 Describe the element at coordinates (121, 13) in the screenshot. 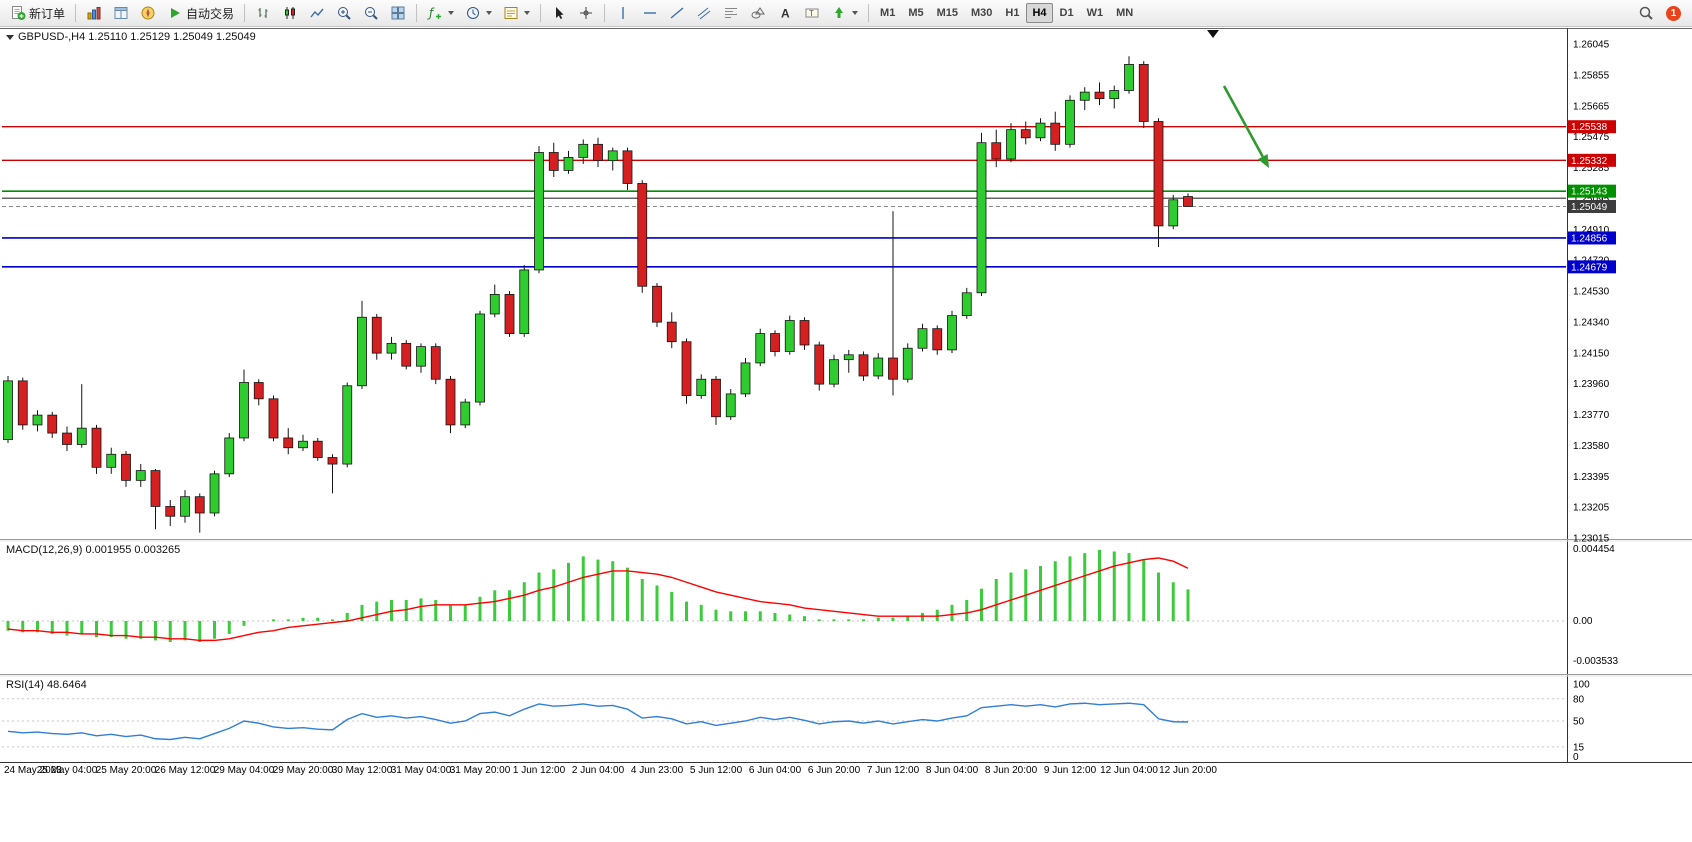

I see `data-window-button` at that location.